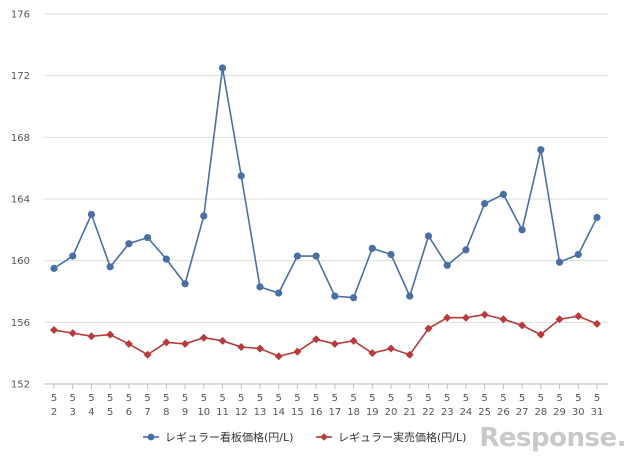 The image size is (640, 461). Describe the element at coordinates (166, 412) in the screenshot. I see `x-tick-label-day: 8` at that location.